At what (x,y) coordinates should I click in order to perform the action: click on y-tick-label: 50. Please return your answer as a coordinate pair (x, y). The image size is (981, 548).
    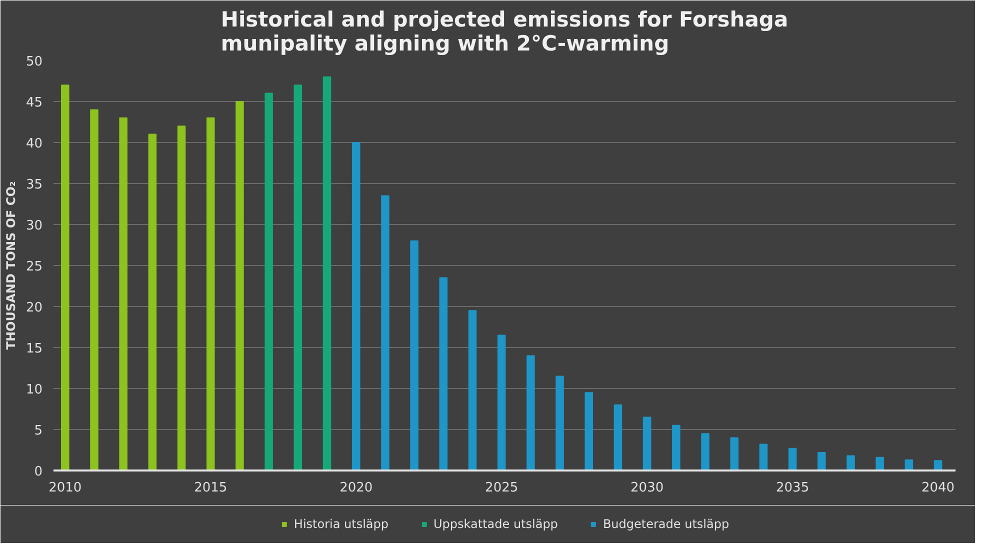
    Looking at the image, I should click on (34, 62).